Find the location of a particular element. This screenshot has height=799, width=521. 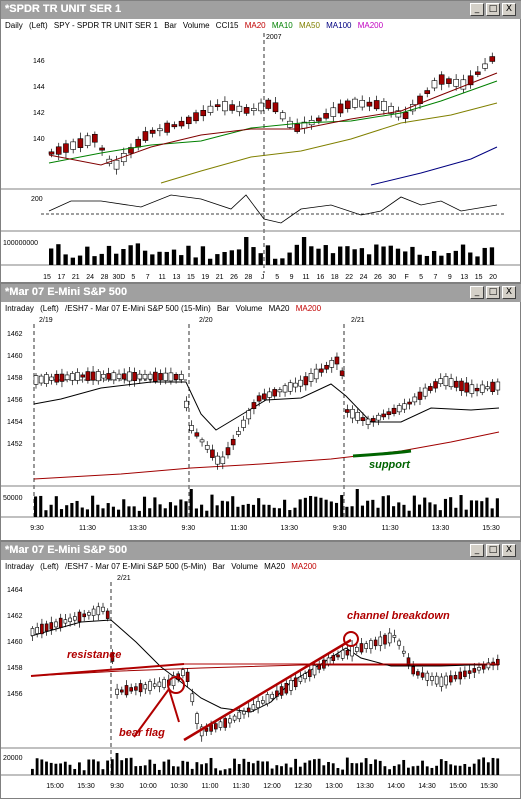

y-tick-label: 1460 is located at coordinates (15, 642).